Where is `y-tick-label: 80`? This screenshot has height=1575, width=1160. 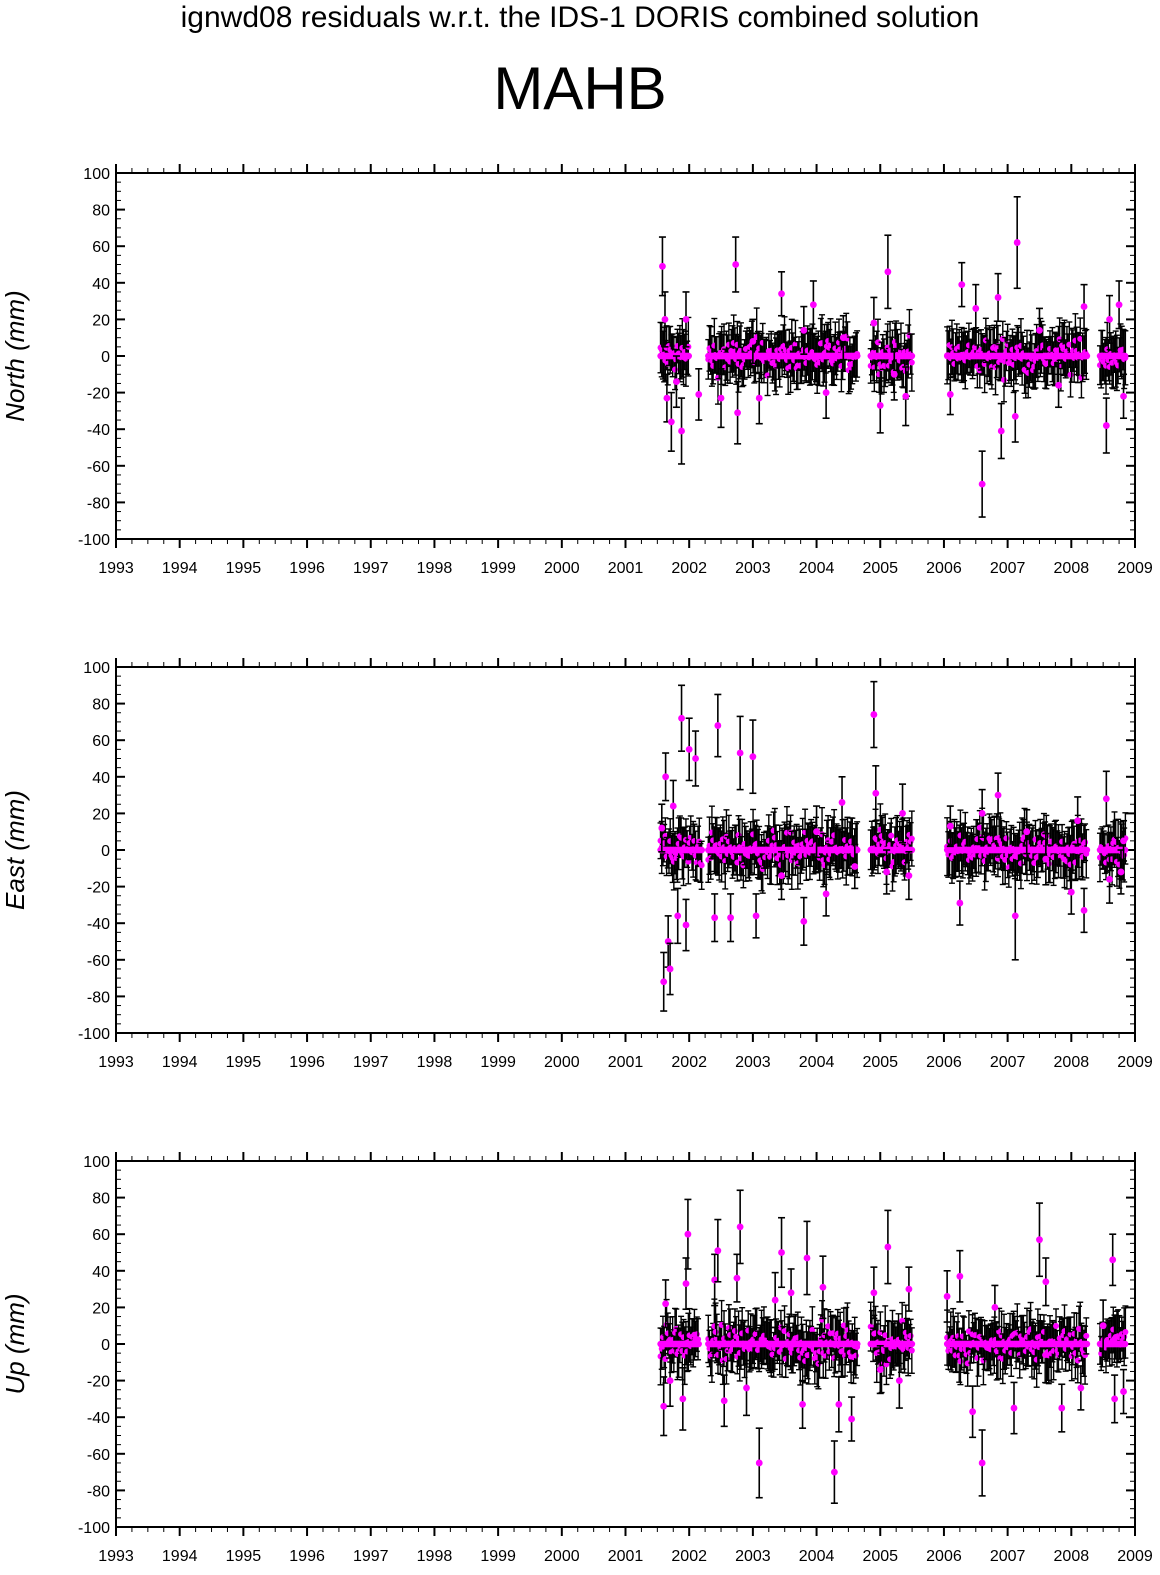
y-tick-label: 80 is located at coordinates (101, 705).